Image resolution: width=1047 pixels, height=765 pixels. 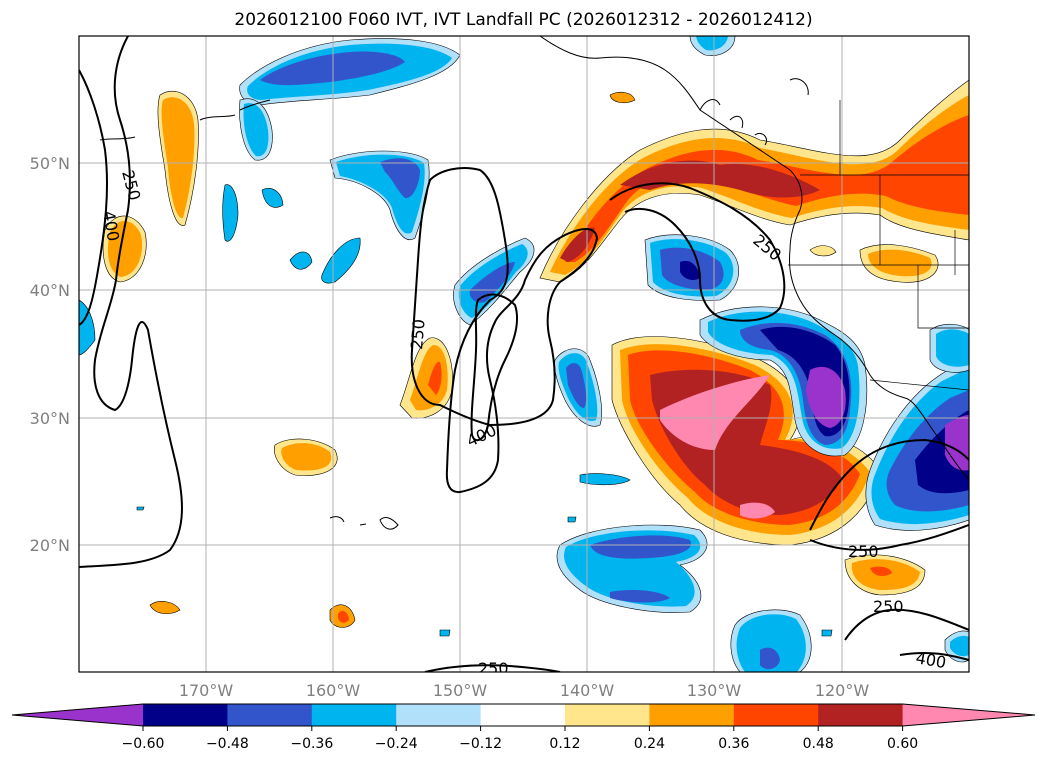 What do you see at coordinates (480, 744) in the screenshot?
I see `colorbar-tick-label: −0.12` at bounding box center [480, 744].